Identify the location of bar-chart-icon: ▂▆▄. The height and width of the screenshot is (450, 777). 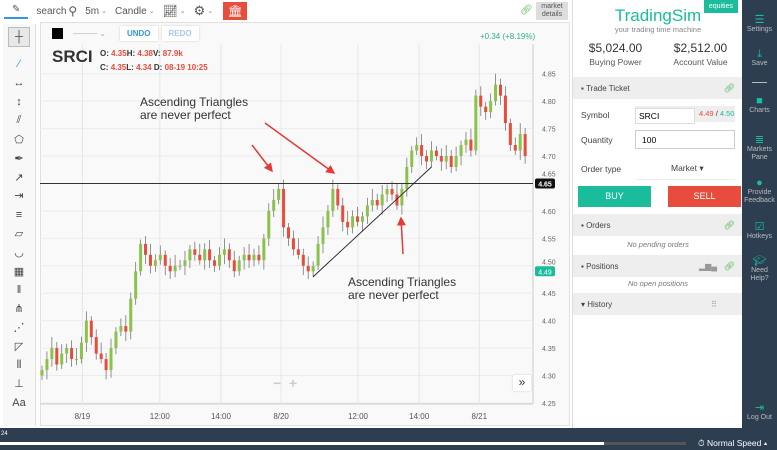
(708, 266).